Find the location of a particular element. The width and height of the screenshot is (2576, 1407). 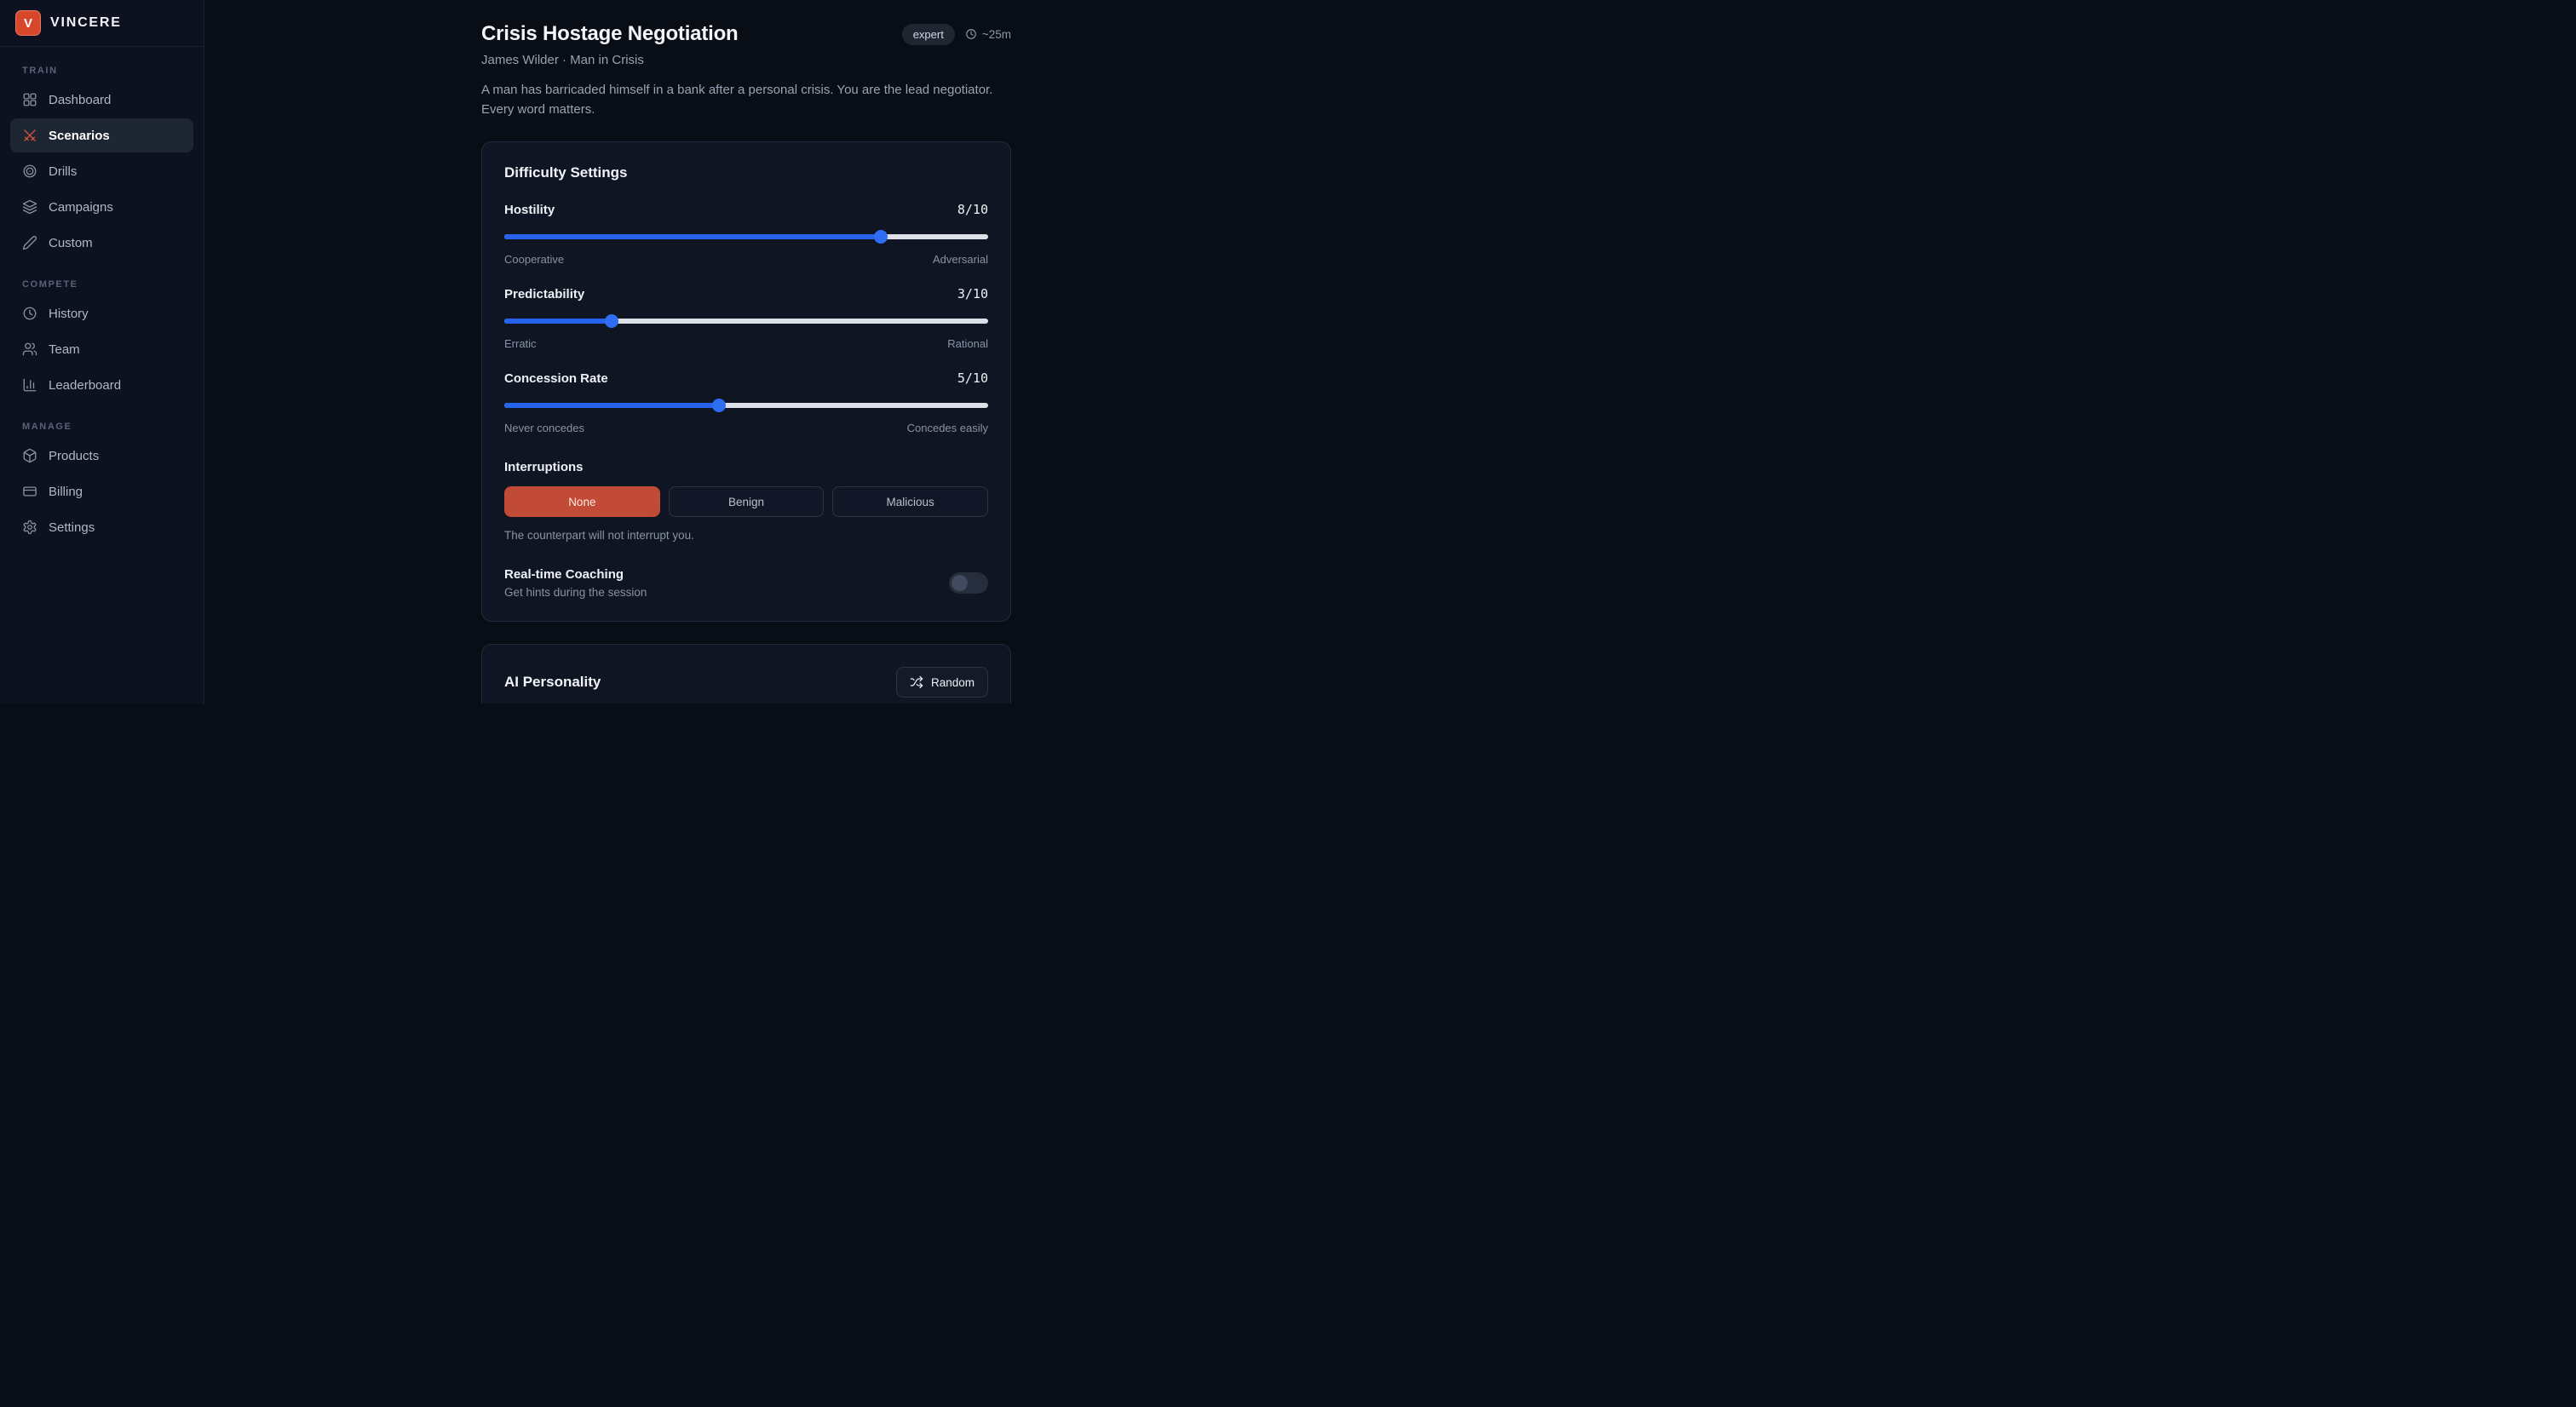

sidebar-item-label: Dashboard is located at coordinates (81, 99).